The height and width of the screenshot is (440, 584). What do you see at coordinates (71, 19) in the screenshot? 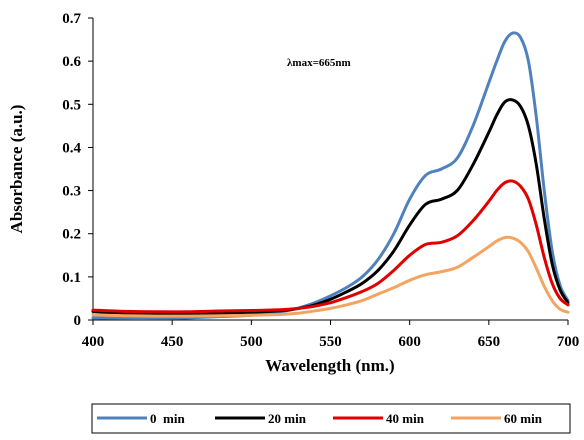
I see `y-tick-label: 0.7` at bounding box center [71, 19].